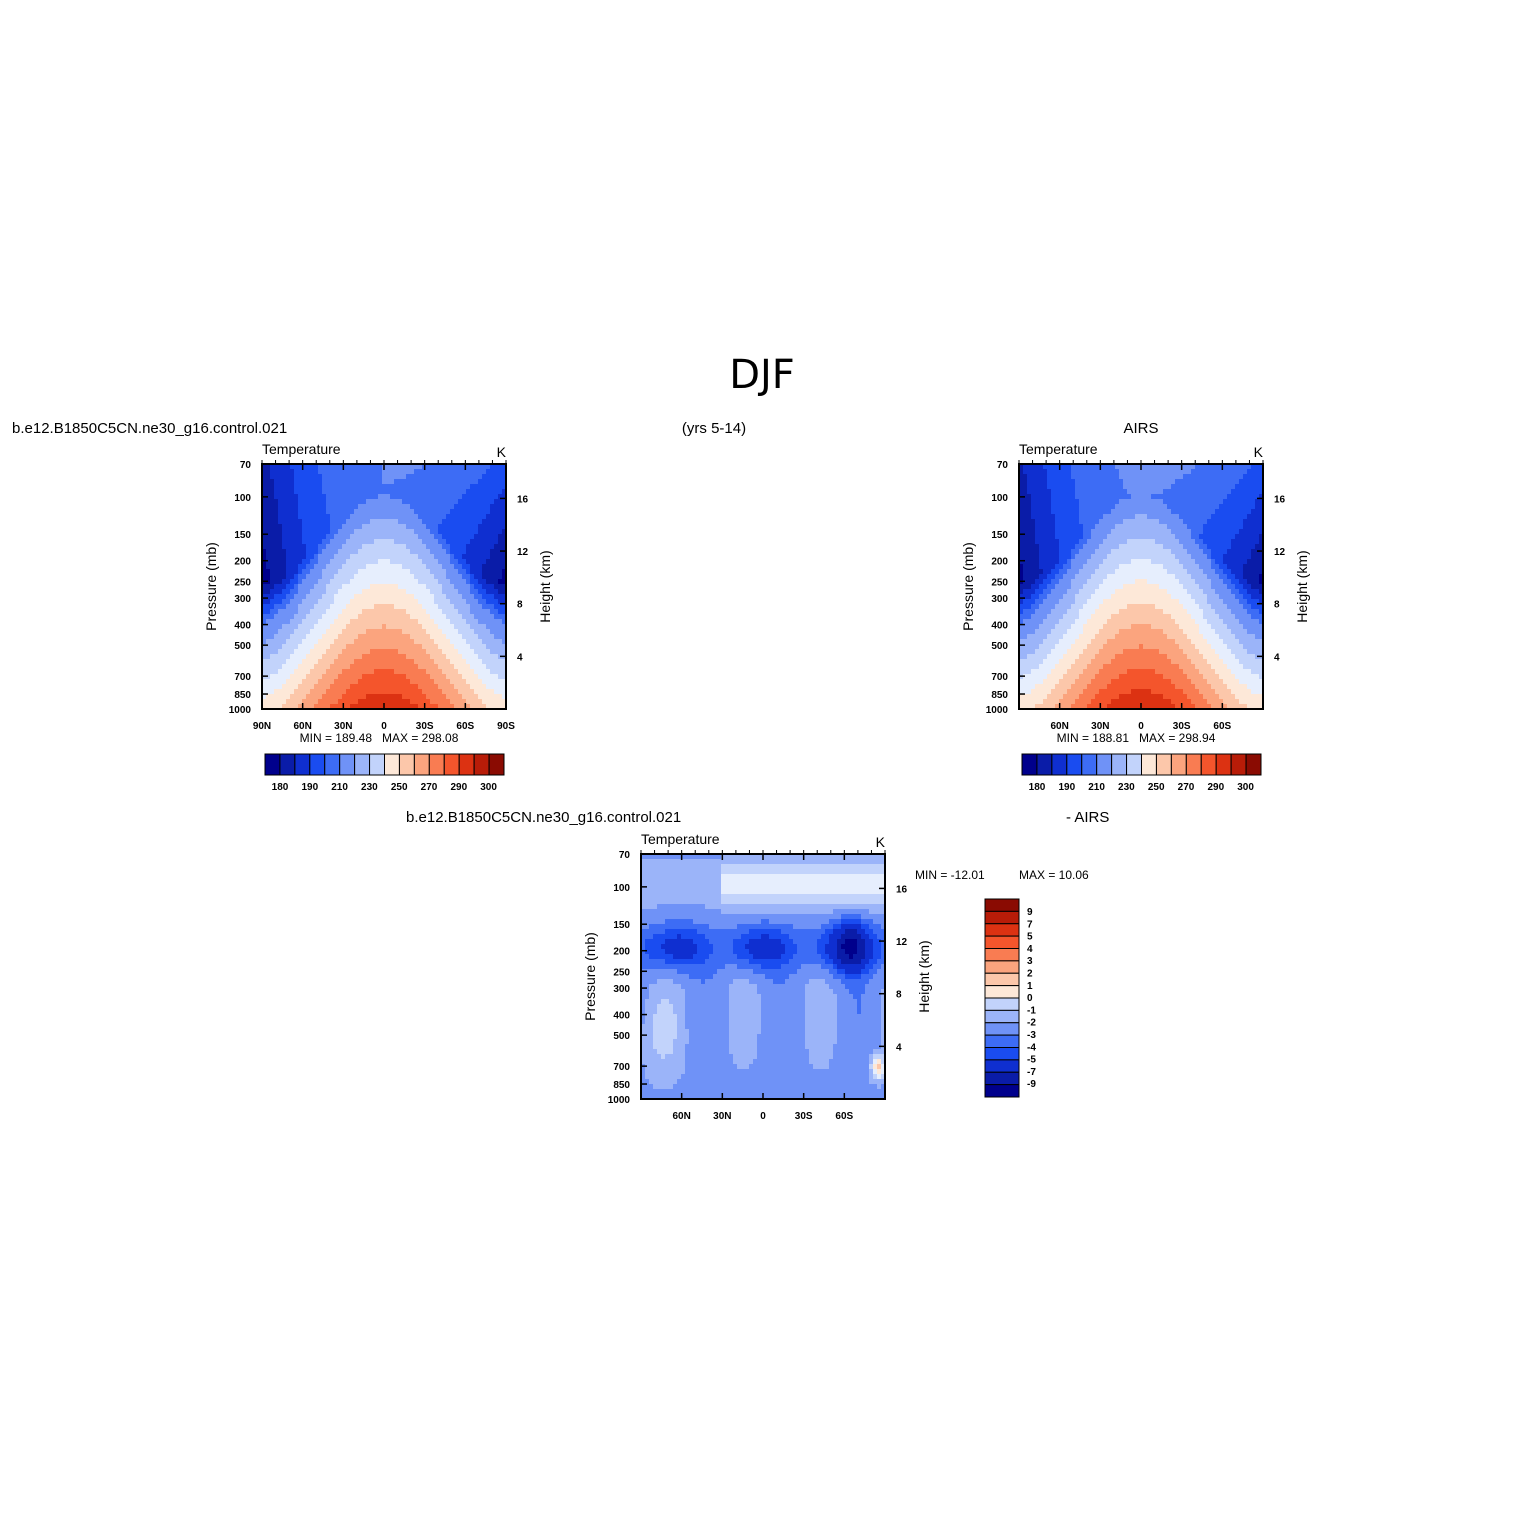 This screenshot has width=1525, height=1525. I want to click on y-tick-label-model: 100, so click(242, 498).